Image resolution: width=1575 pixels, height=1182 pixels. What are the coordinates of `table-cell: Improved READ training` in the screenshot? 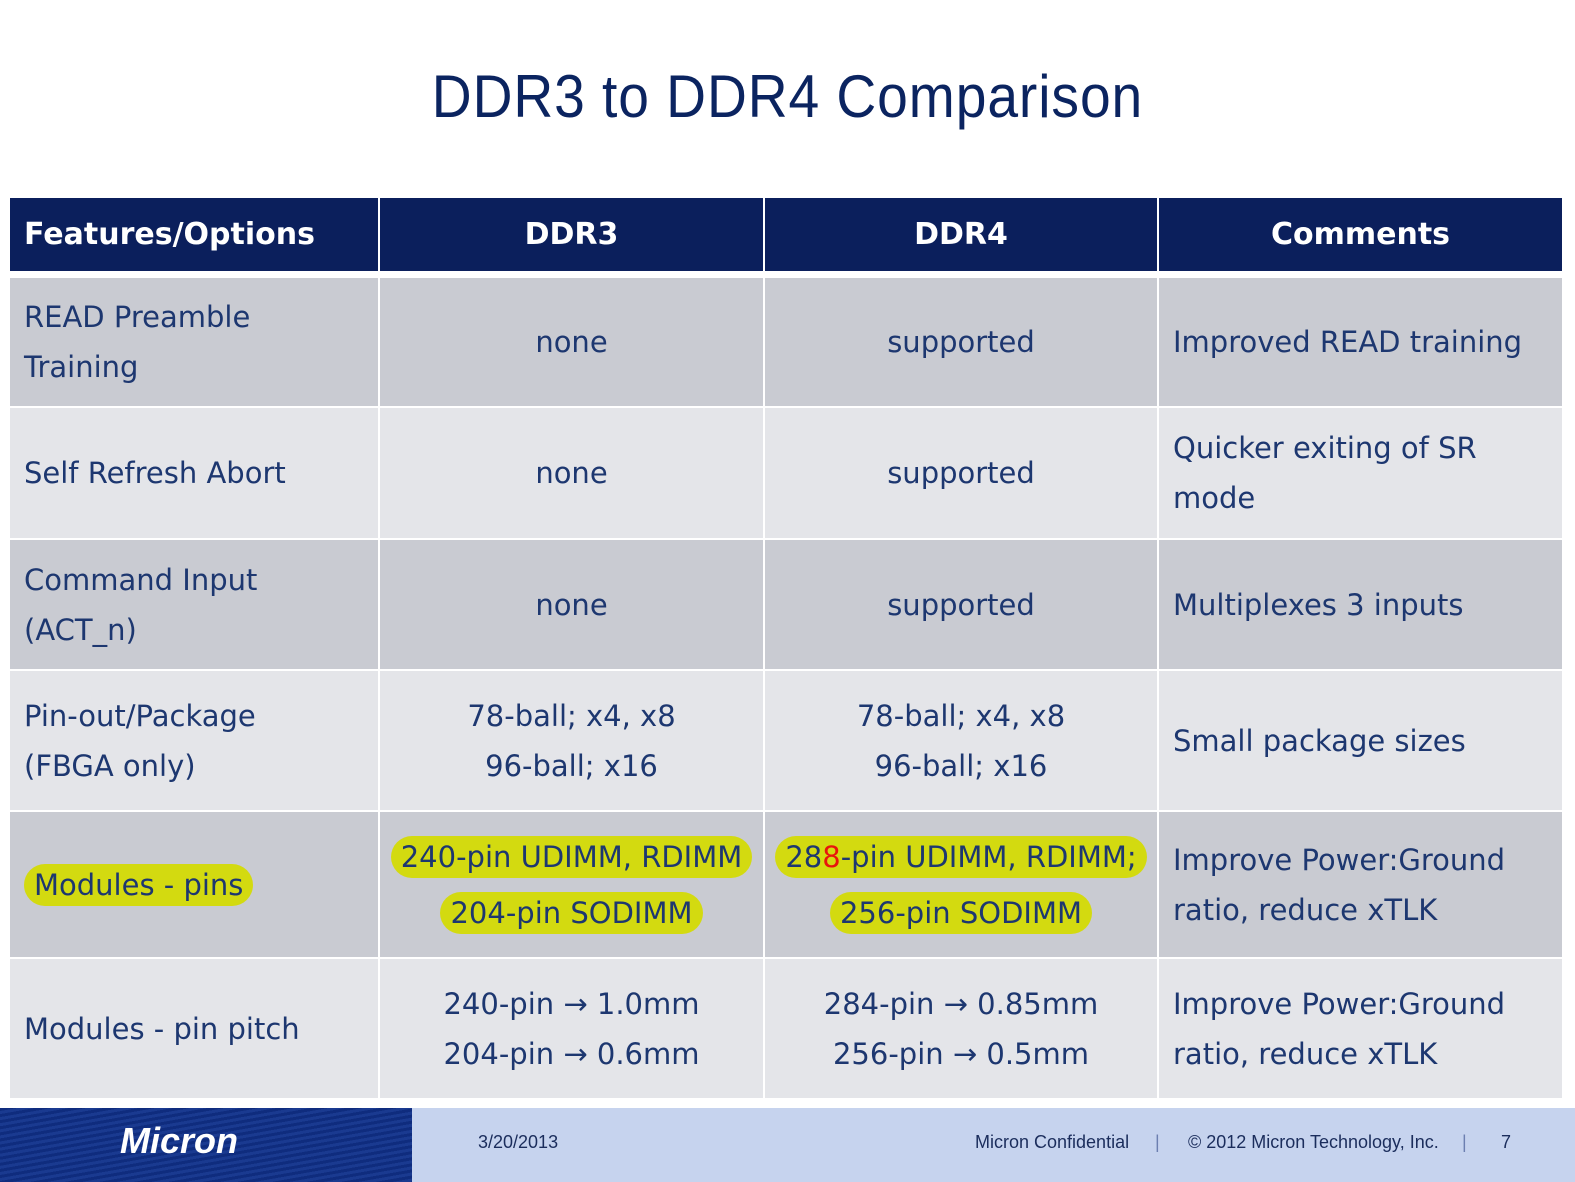 It's located at (1360, 342).